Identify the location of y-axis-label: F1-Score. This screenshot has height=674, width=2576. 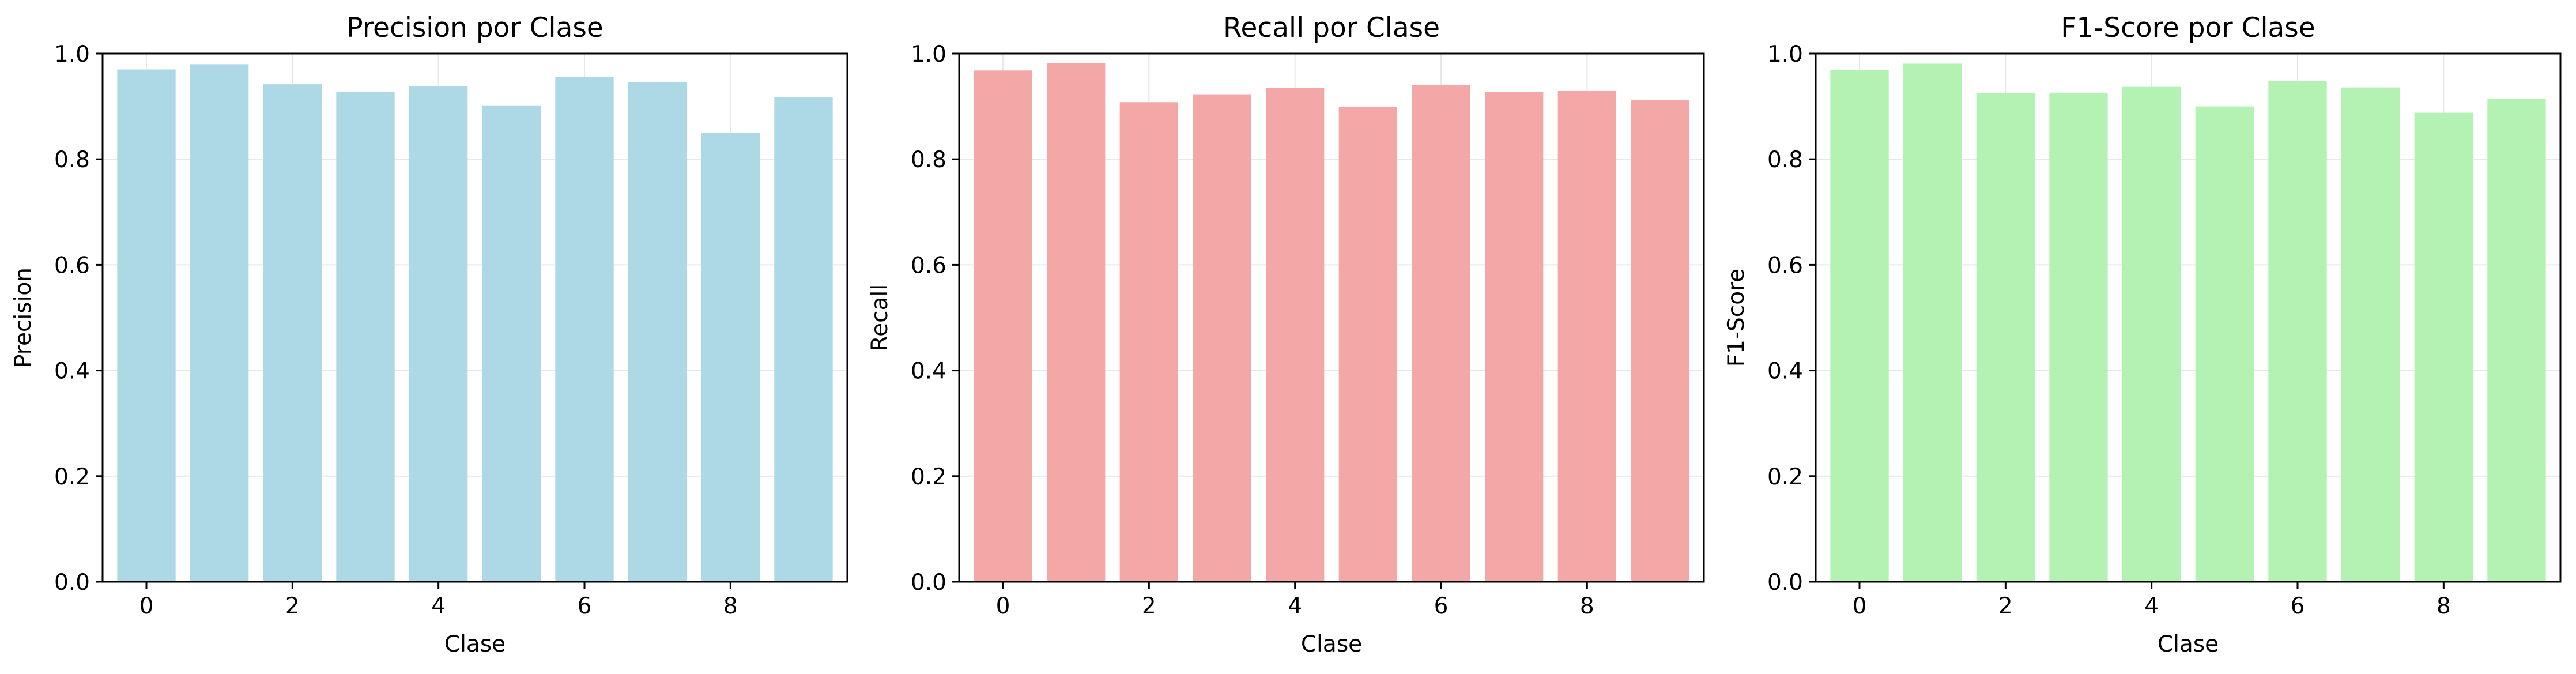
(1736, 318).